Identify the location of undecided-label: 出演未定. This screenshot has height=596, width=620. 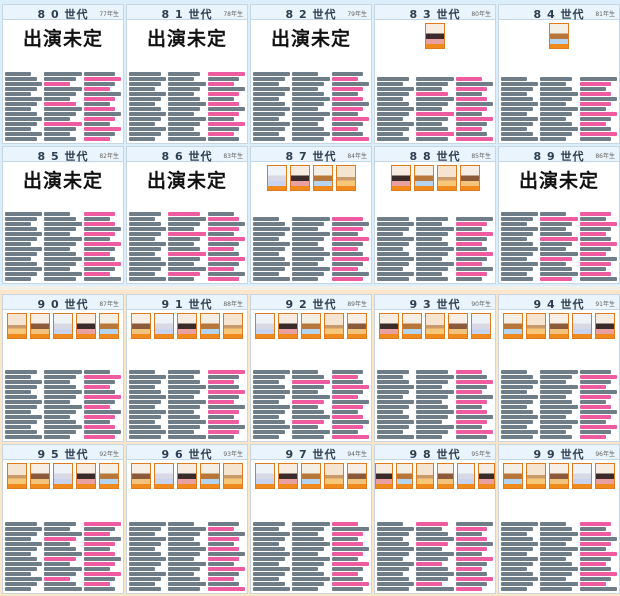
(558, 181).